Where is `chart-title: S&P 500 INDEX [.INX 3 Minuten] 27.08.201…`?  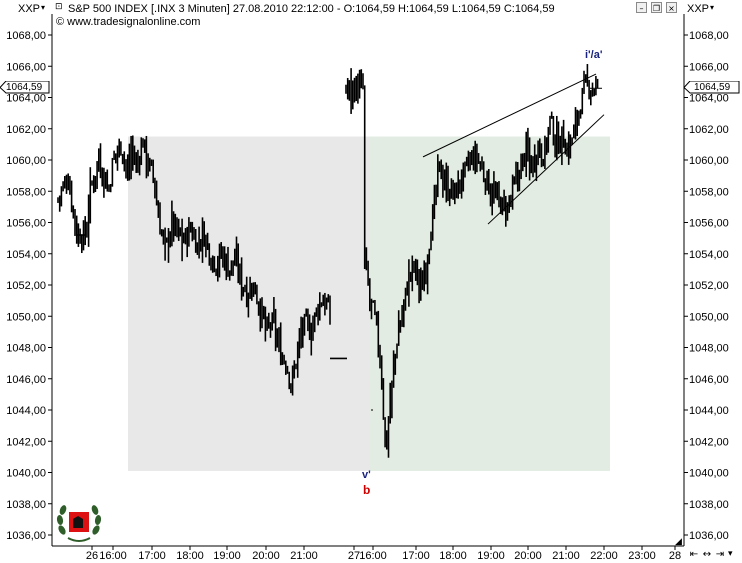
chart-title: S&P 500 INDEX [.INX 3 Minuten] 27.08.201… is located at coordinates (311, 9).